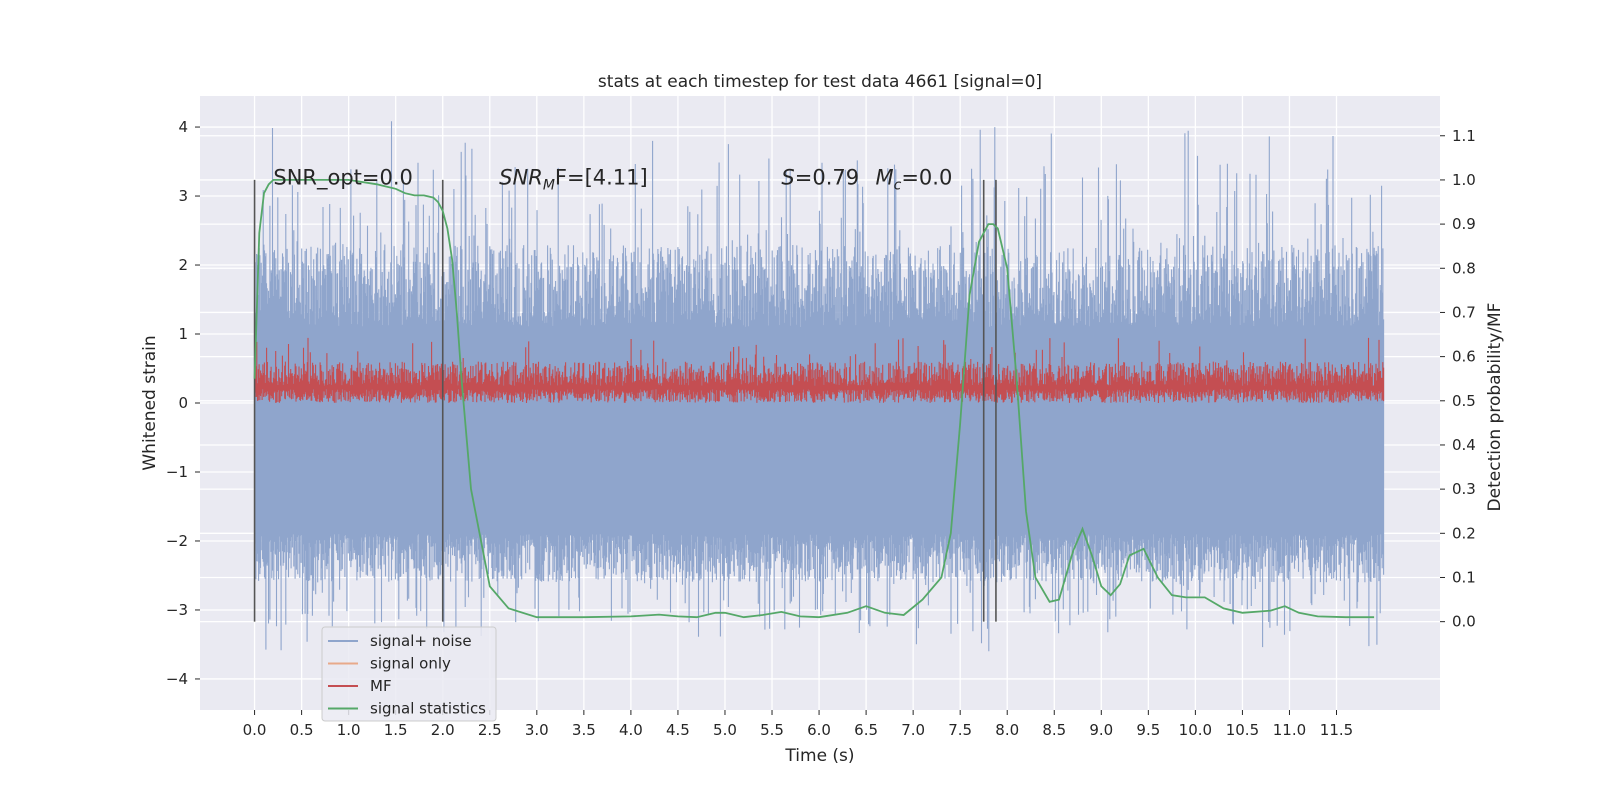 The height and width of the screenshot is (804, 1600). I want to click on annotation-0: SNR_opt=0.0, so click(343, 177).